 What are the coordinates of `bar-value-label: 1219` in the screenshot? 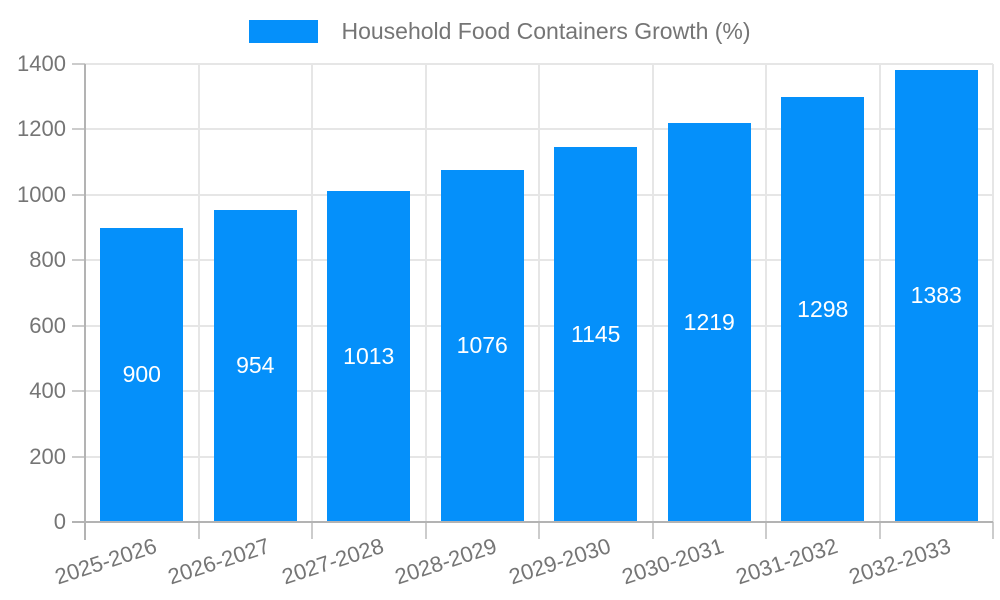 It's located at (709, 322).